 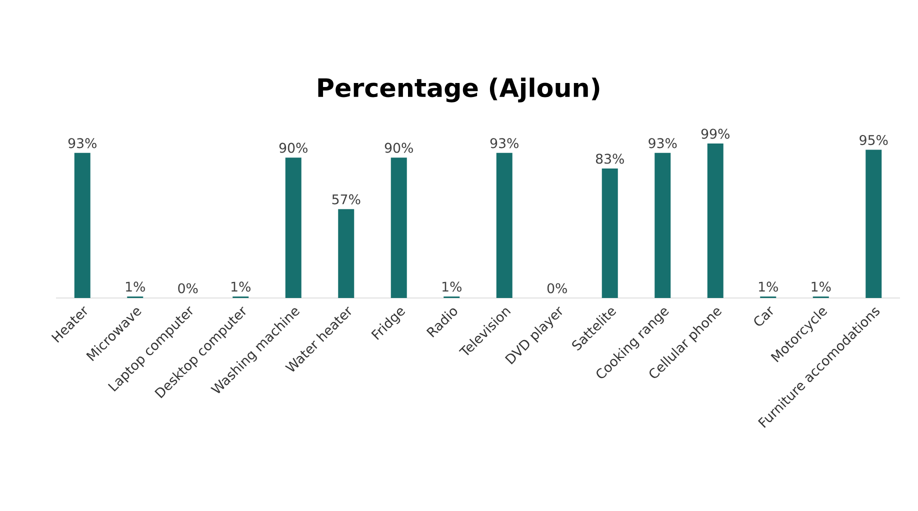 I want to click on x-tick-label: Car, so click(x=763, y=316).